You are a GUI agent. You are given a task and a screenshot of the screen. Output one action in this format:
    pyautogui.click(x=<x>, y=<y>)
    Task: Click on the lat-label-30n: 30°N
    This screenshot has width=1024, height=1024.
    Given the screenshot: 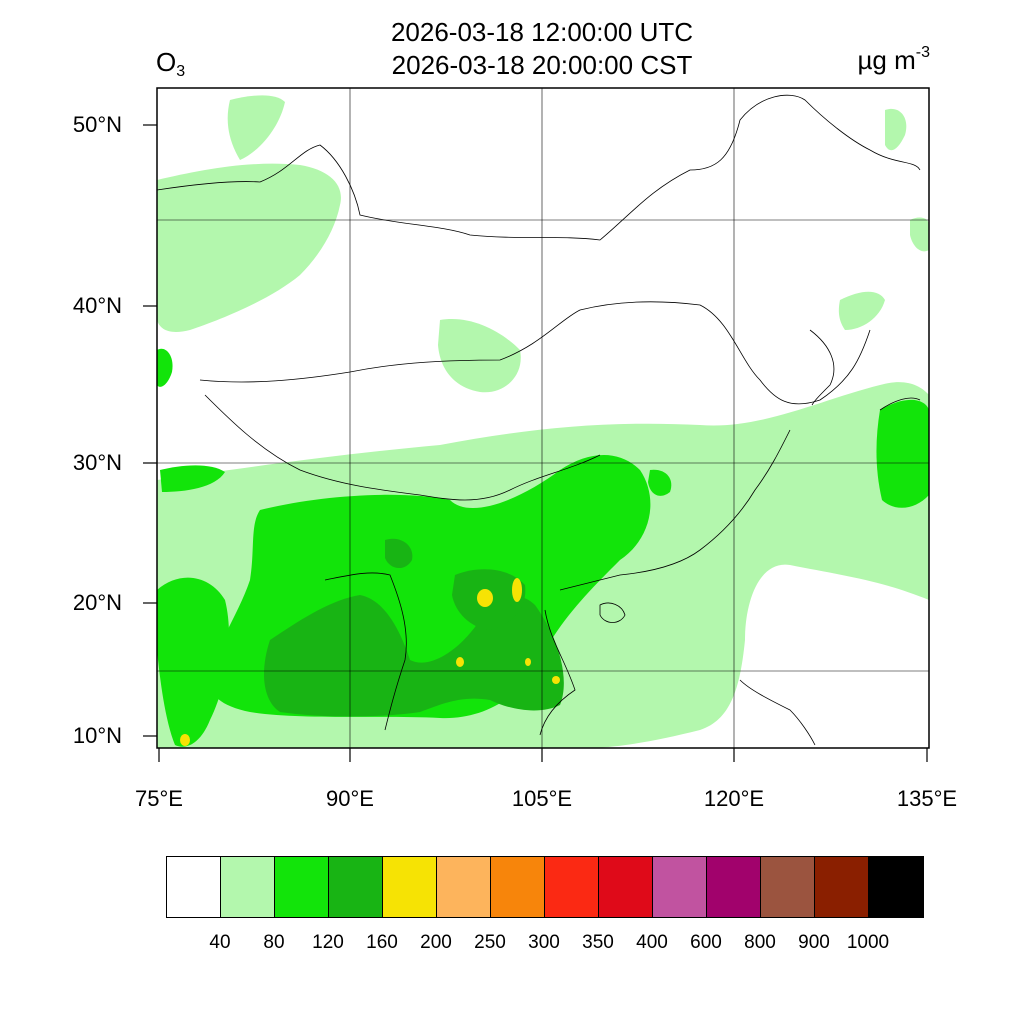 What is the action you would take?
    pyautogui.click(x=97, y=462)
    